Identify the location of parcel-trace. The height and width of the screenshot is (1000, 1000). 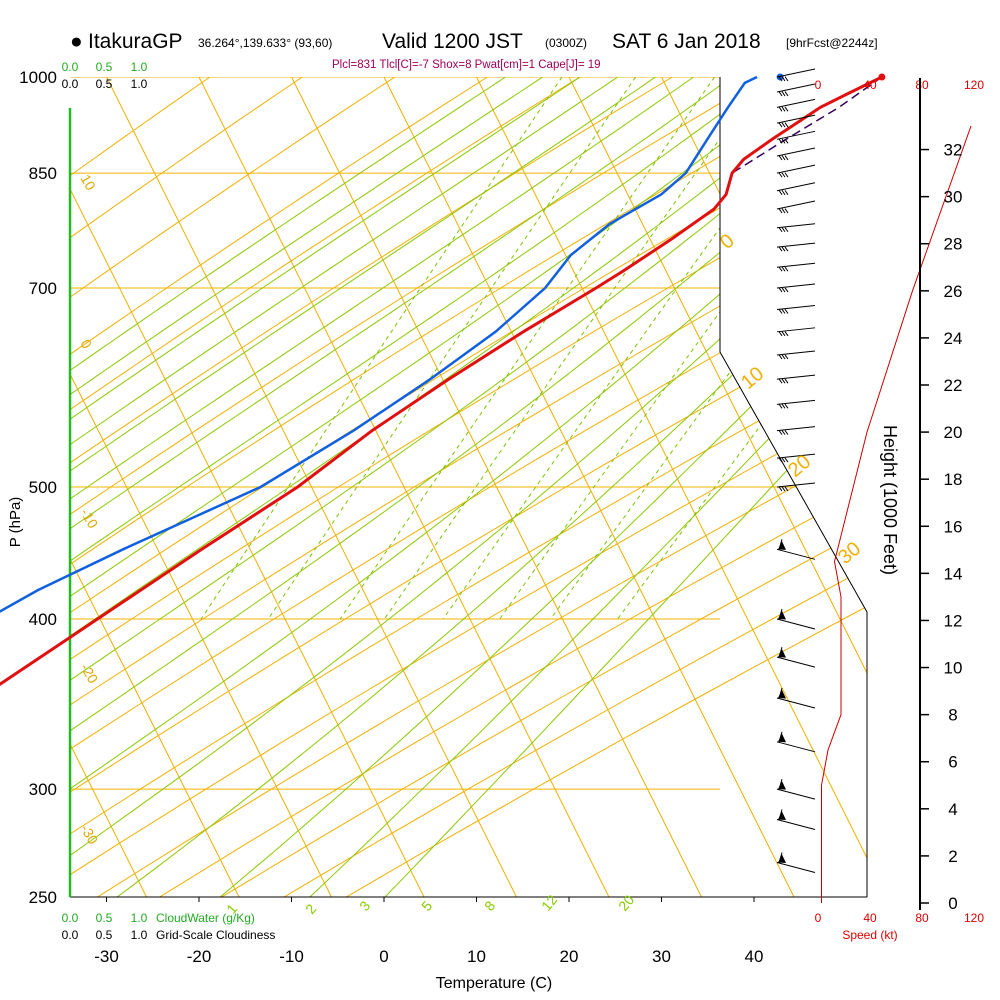
(807, 125).